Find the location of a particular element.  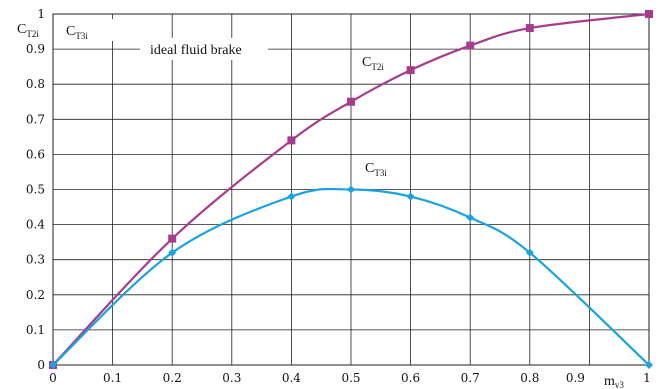

secondary-ylabel-box is located at coordinates (88, 30).